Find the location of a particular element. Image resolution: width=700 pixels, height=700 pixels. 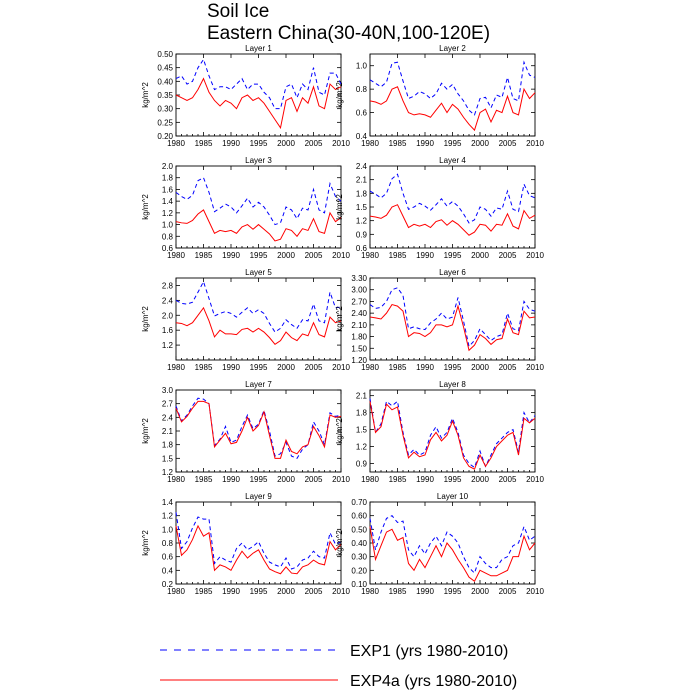

y-tick-label: 0.20 is located at coordinates (359, 570).